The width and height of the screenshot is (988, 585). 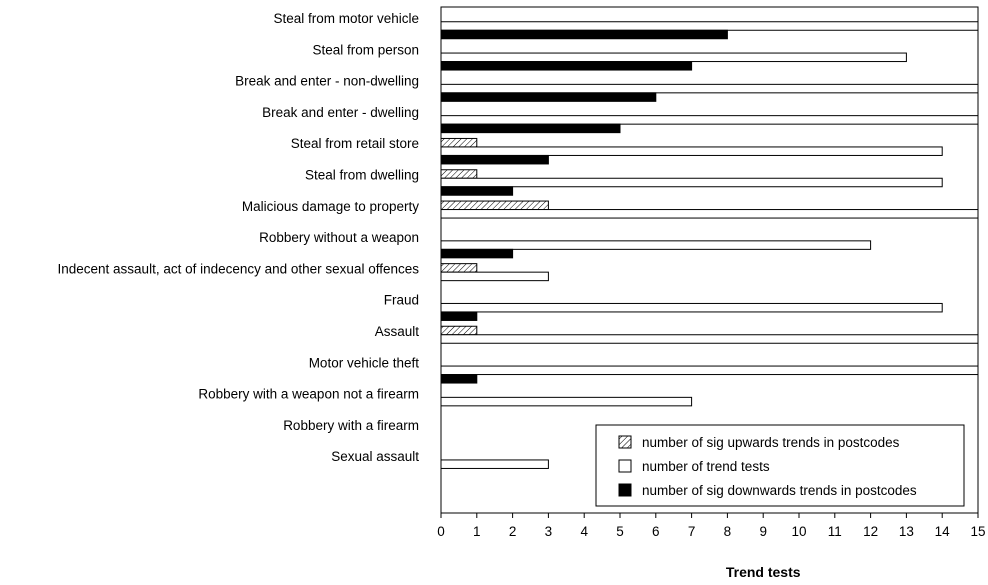 I want to click on x-tick-label: 9, so click(x=763, y=531).